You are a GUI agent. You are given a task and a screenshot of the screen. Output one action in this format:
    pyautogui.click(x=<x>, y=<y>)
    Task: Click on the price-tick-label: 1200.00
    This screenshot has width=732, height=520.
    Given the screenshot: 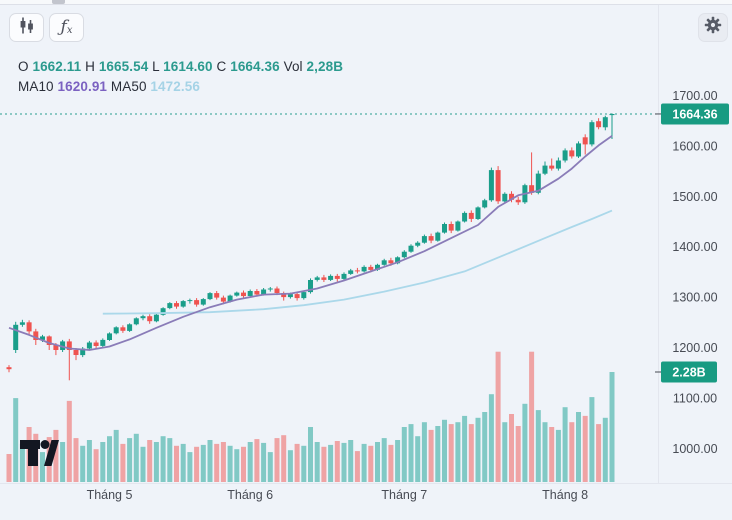 What is the action you would take?
    pyautogui.click(x=694, y=348)
    